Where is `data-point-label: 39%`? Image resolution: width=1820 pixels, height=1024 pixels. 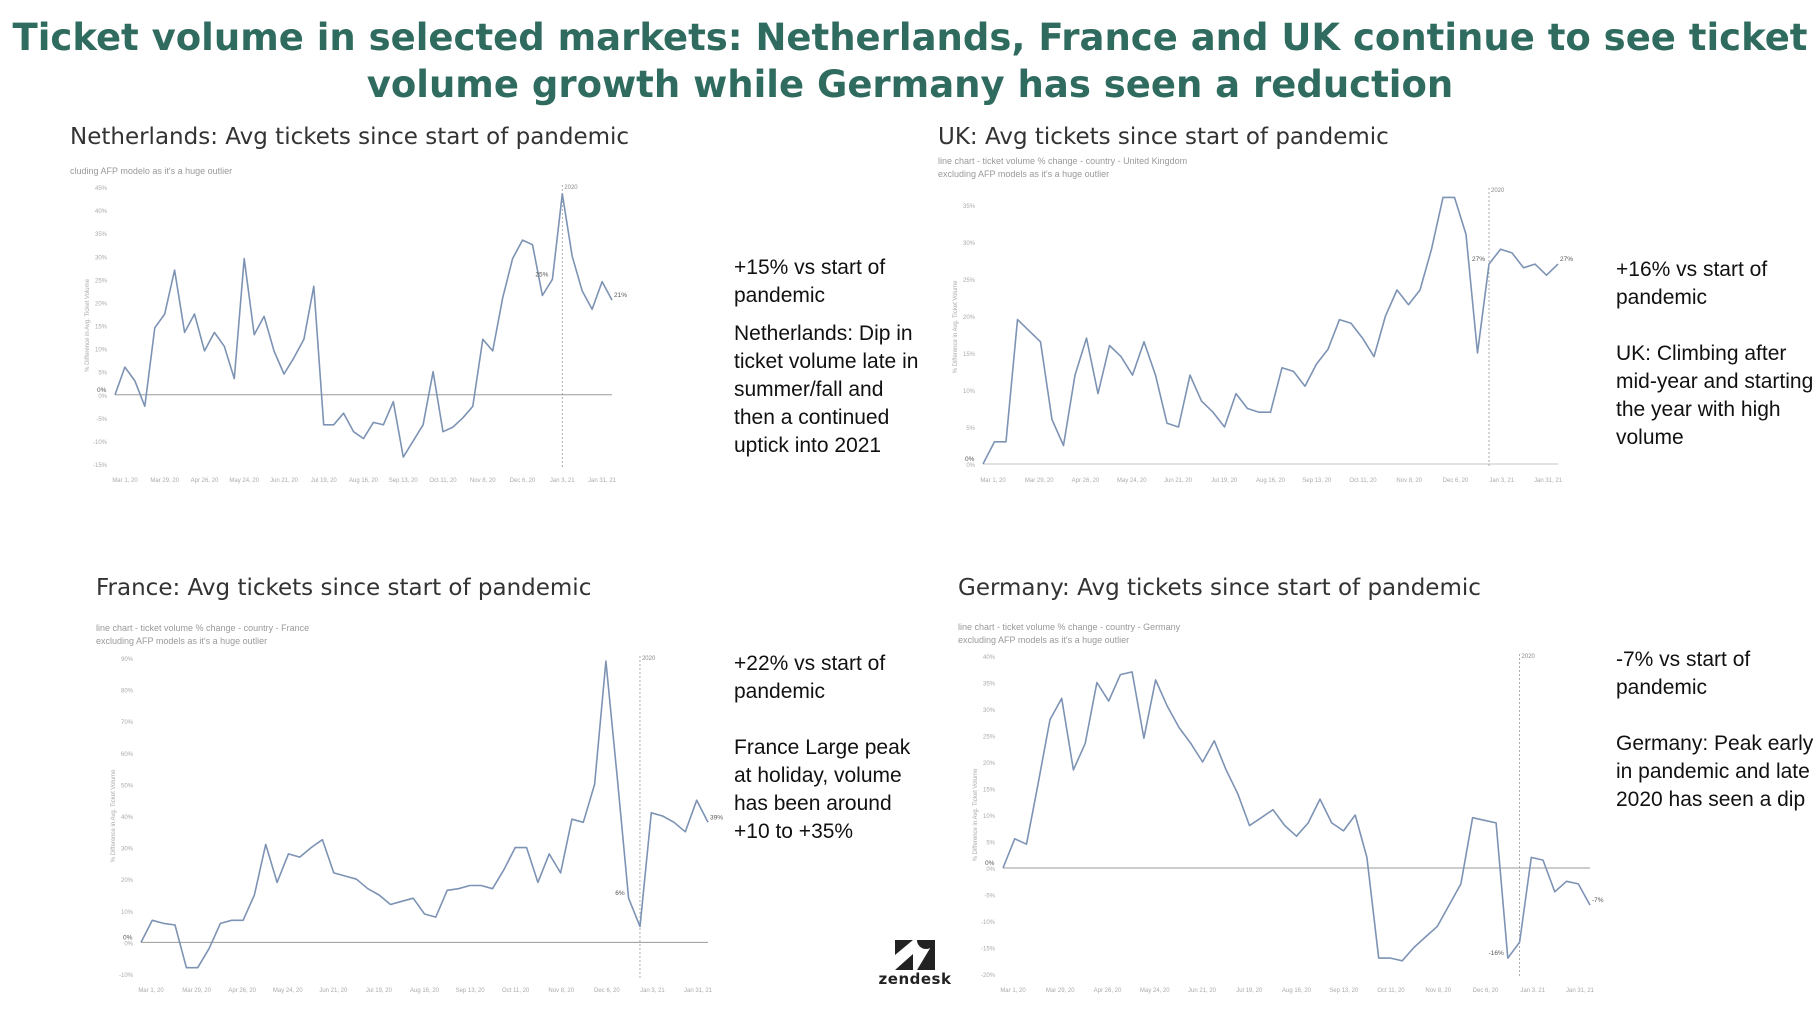 data-point-label: 39% is located at coordinates (716, 817).